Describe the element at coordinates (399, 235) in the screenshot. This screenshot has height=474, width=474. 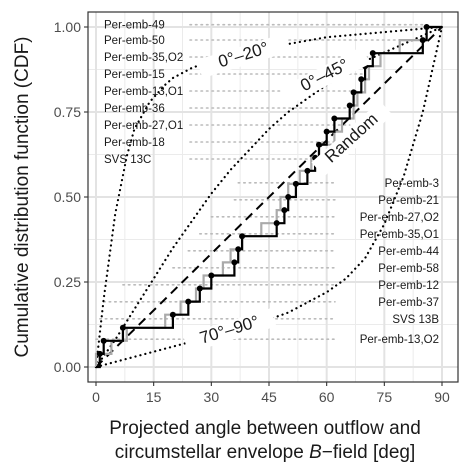
I see `source-name-right: Per-emb-35,O1` at that location.